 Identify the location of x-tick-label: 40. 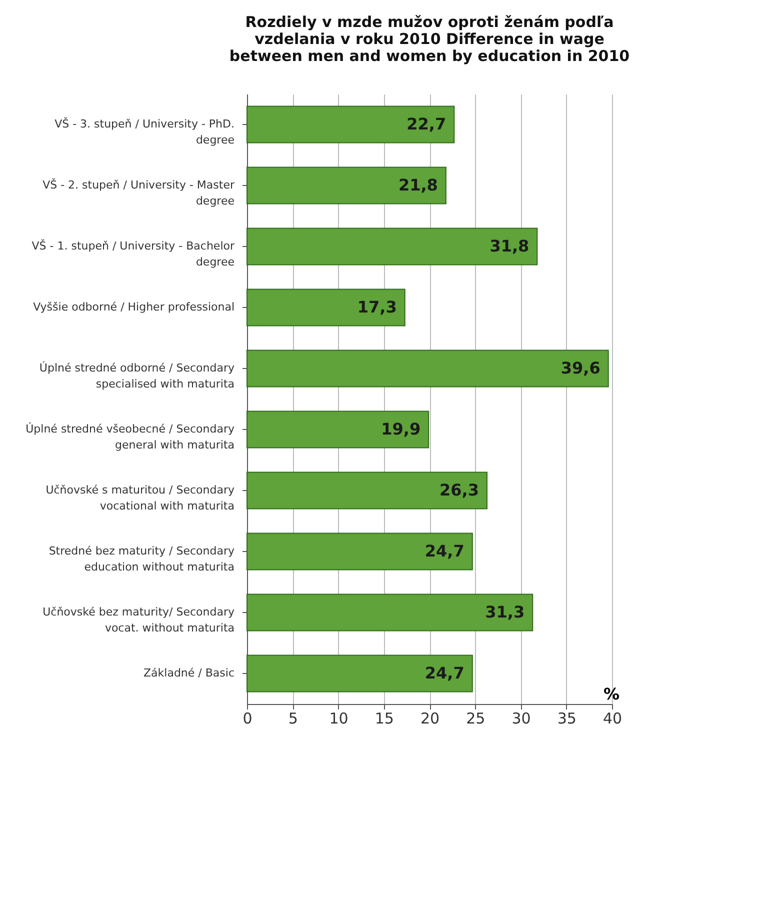
(612, 719).